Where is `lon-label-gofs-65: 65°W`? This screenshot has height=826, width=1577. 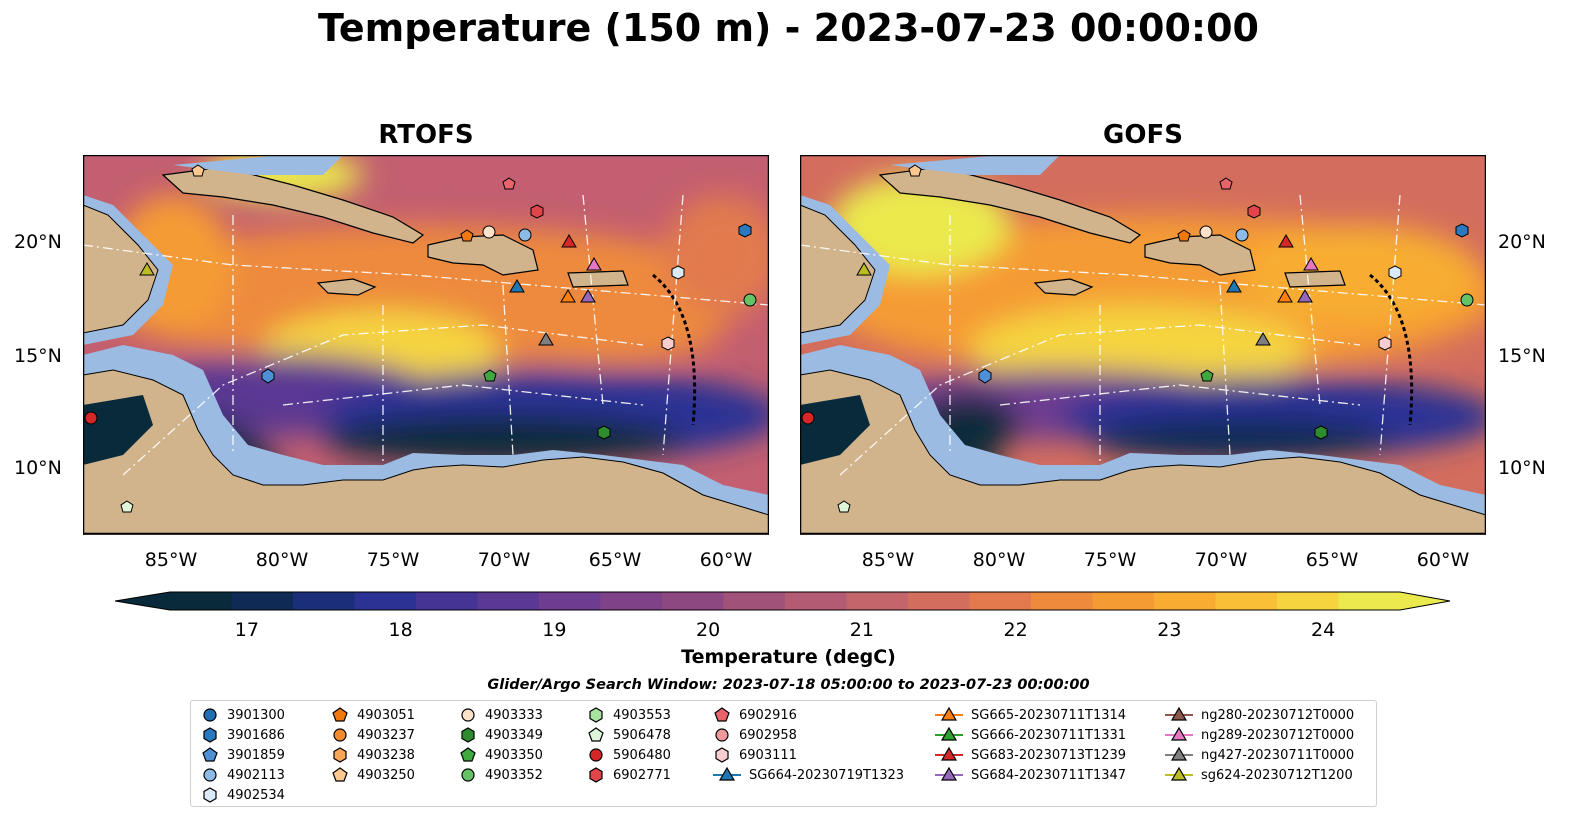 lon-label-gofs-65: 65°W is located at coordinates (1332, 560).